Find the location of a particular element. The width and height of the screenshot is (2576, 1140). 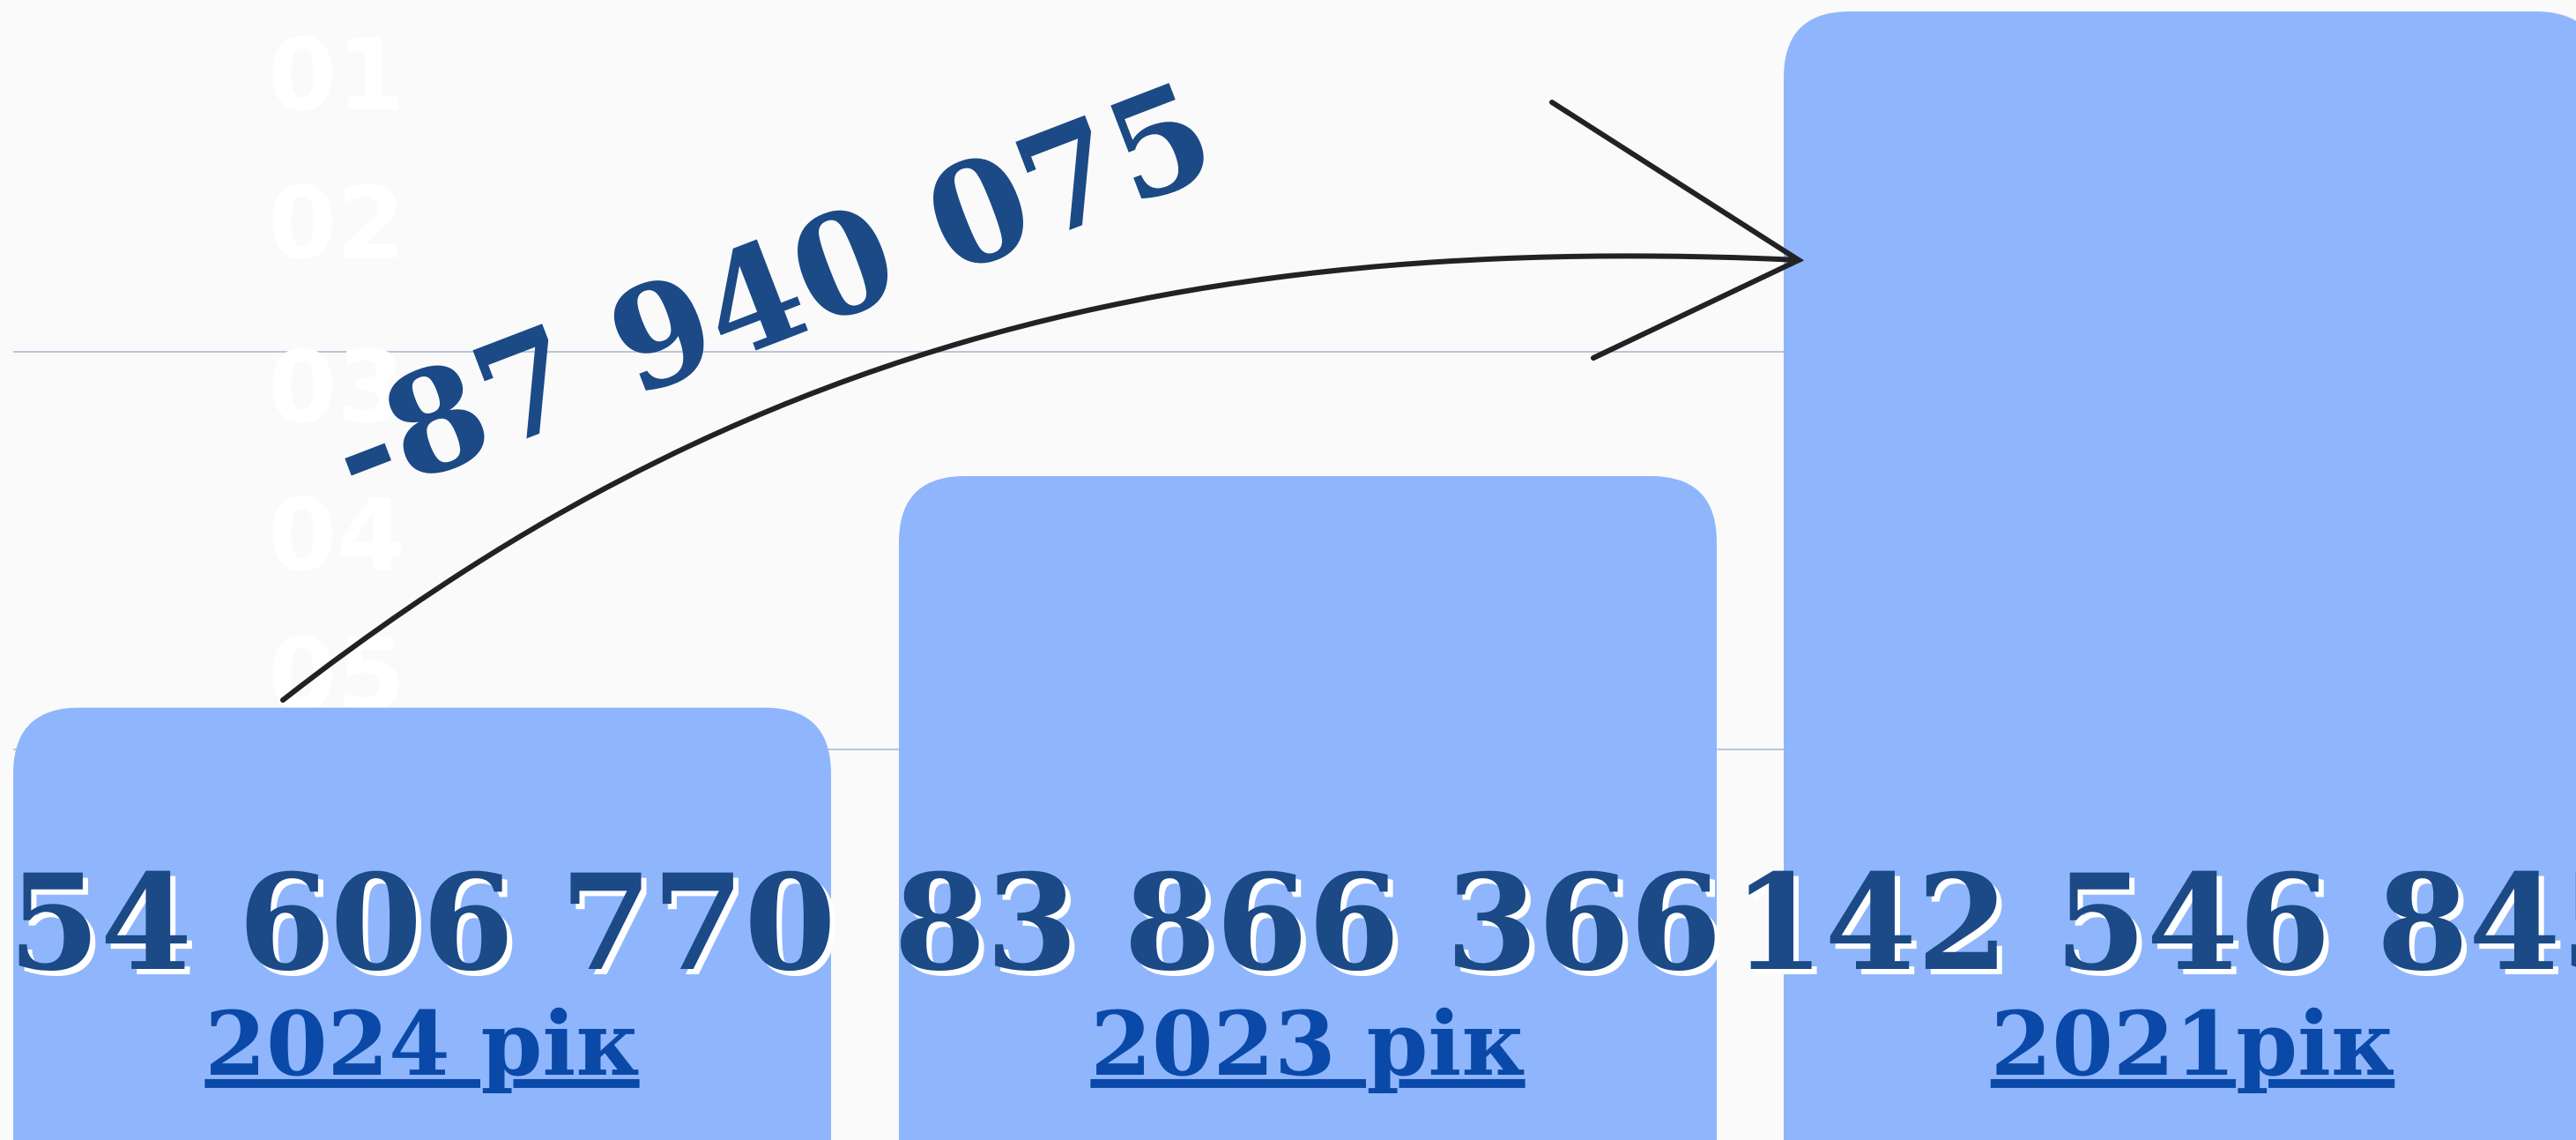

value-label: 142 546 845 is located at coordinates (2154, 924).